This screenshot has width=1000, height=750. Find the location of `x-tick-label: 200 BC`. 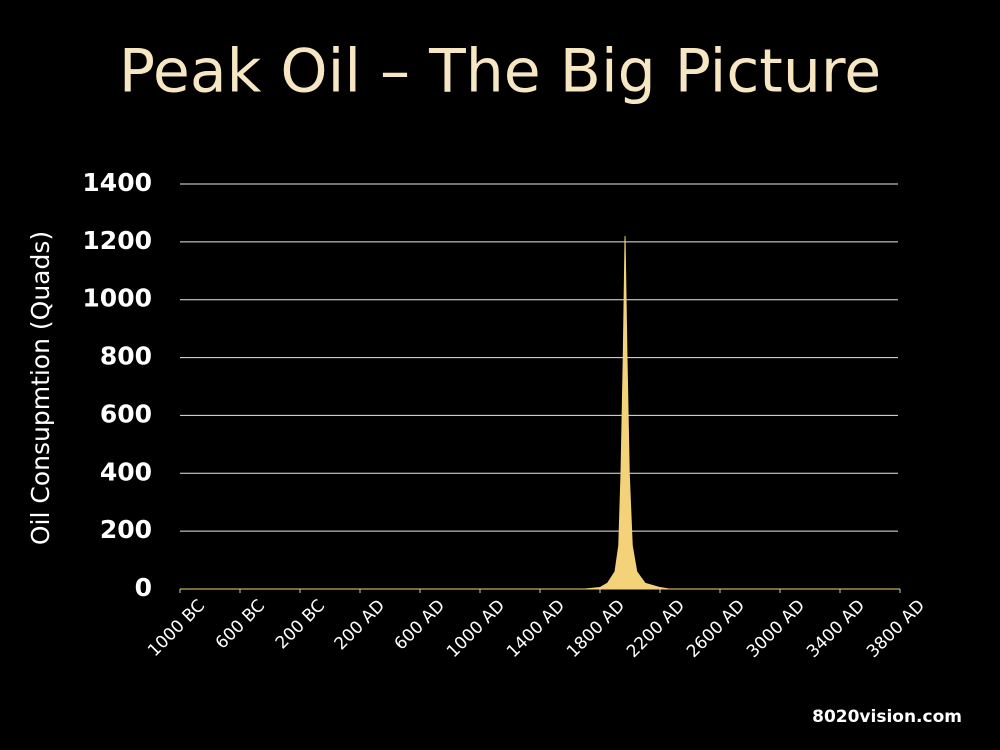

x-tick-label: 200 BC is located at coordinates (300, 624).